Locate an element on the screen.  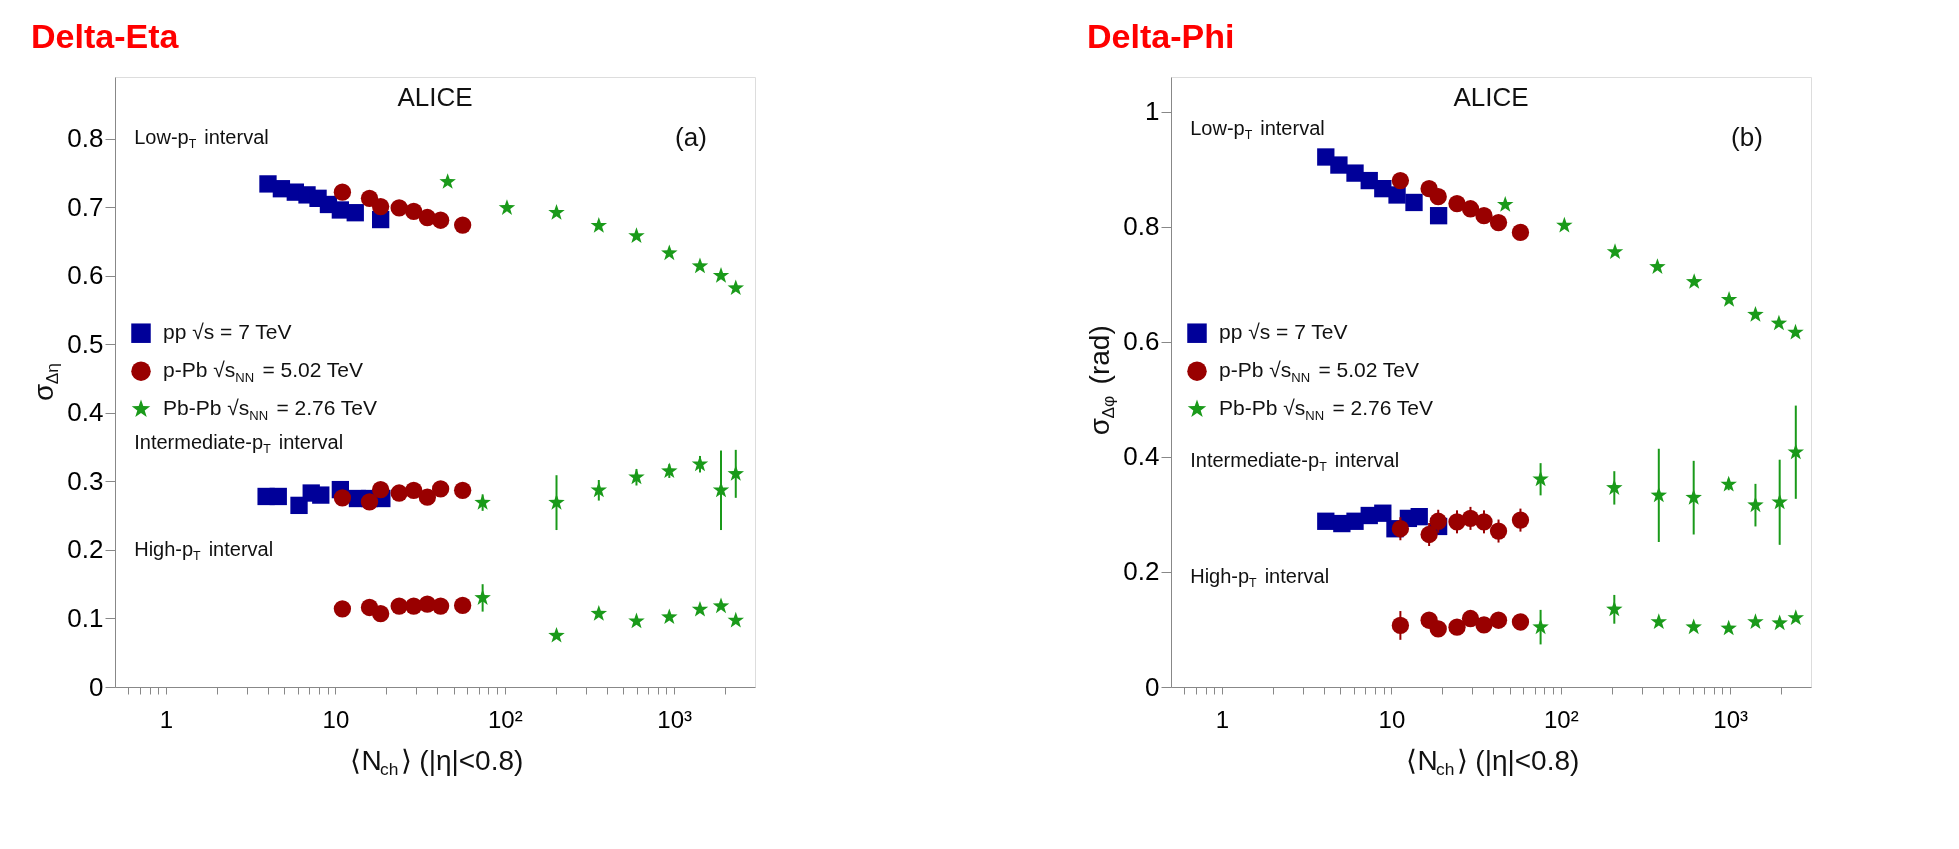
annotation: (a) is located at coordinates (691, 137).